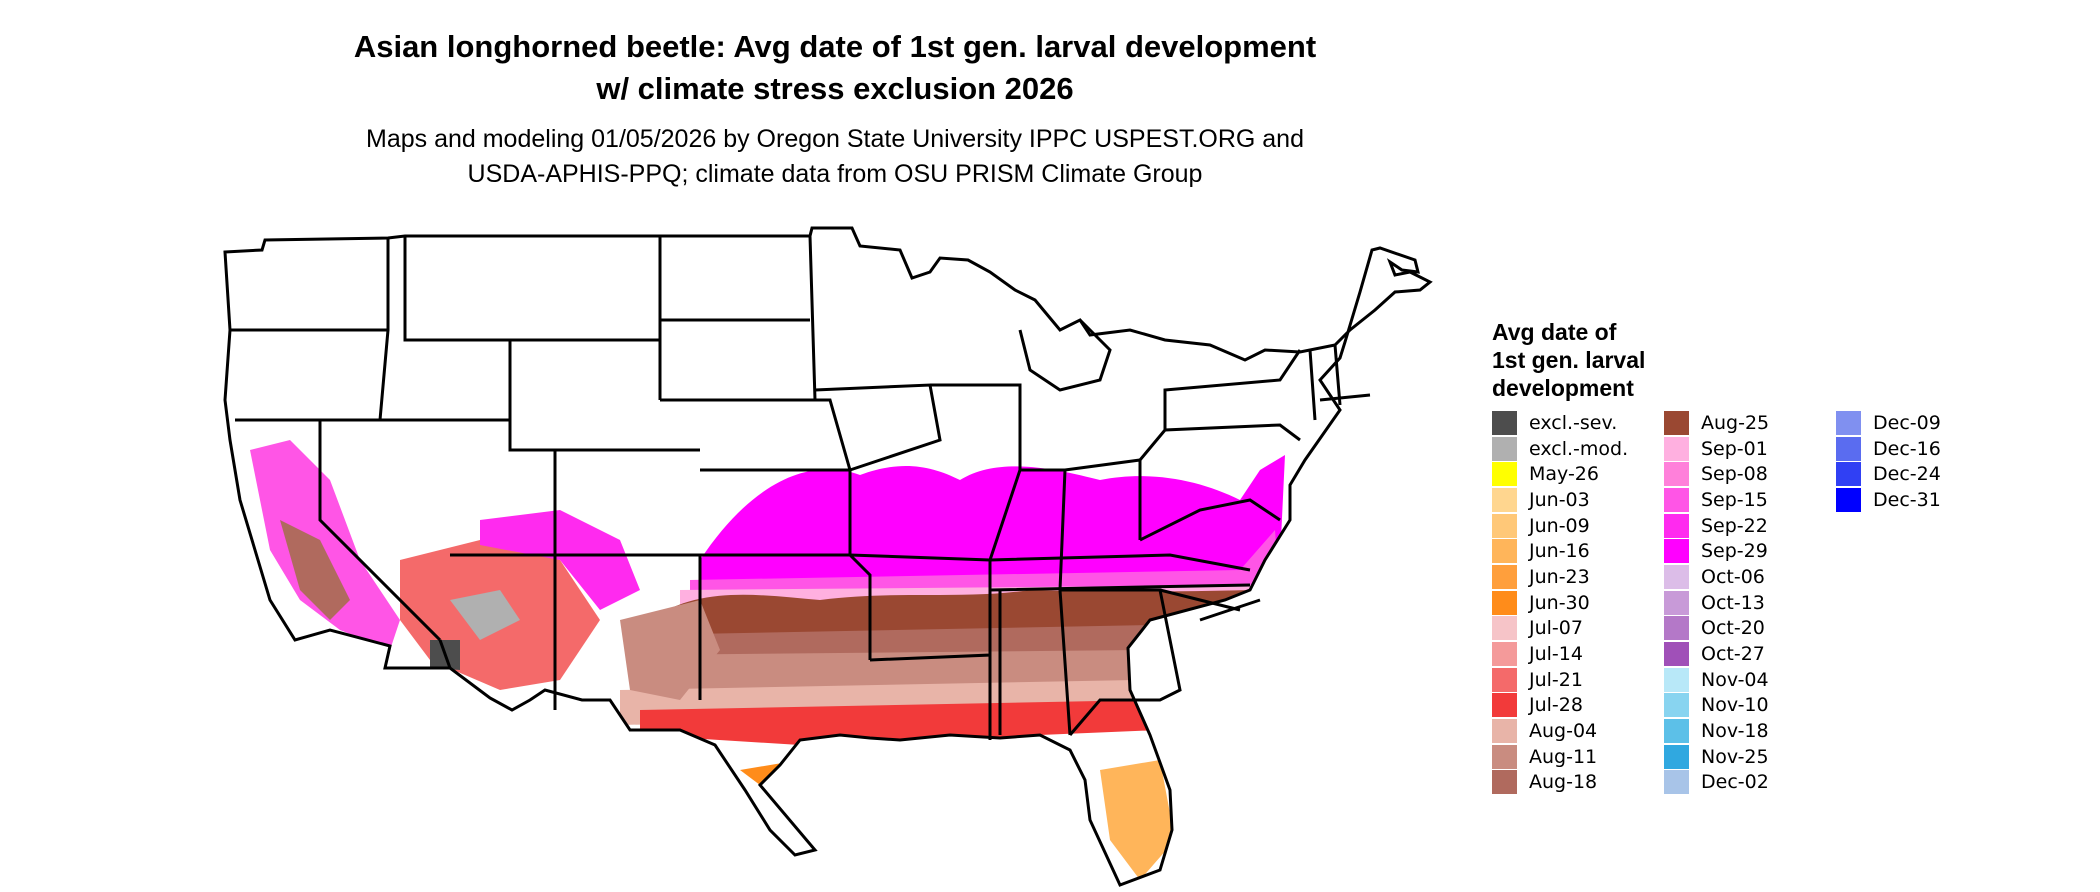 Image resolution: width=2100 pixels, height=892 pixels. What do you see at coordinates (786, 606) in the screenshot?
I see `boundary-ok-tx` at bounding box center [786, 606].